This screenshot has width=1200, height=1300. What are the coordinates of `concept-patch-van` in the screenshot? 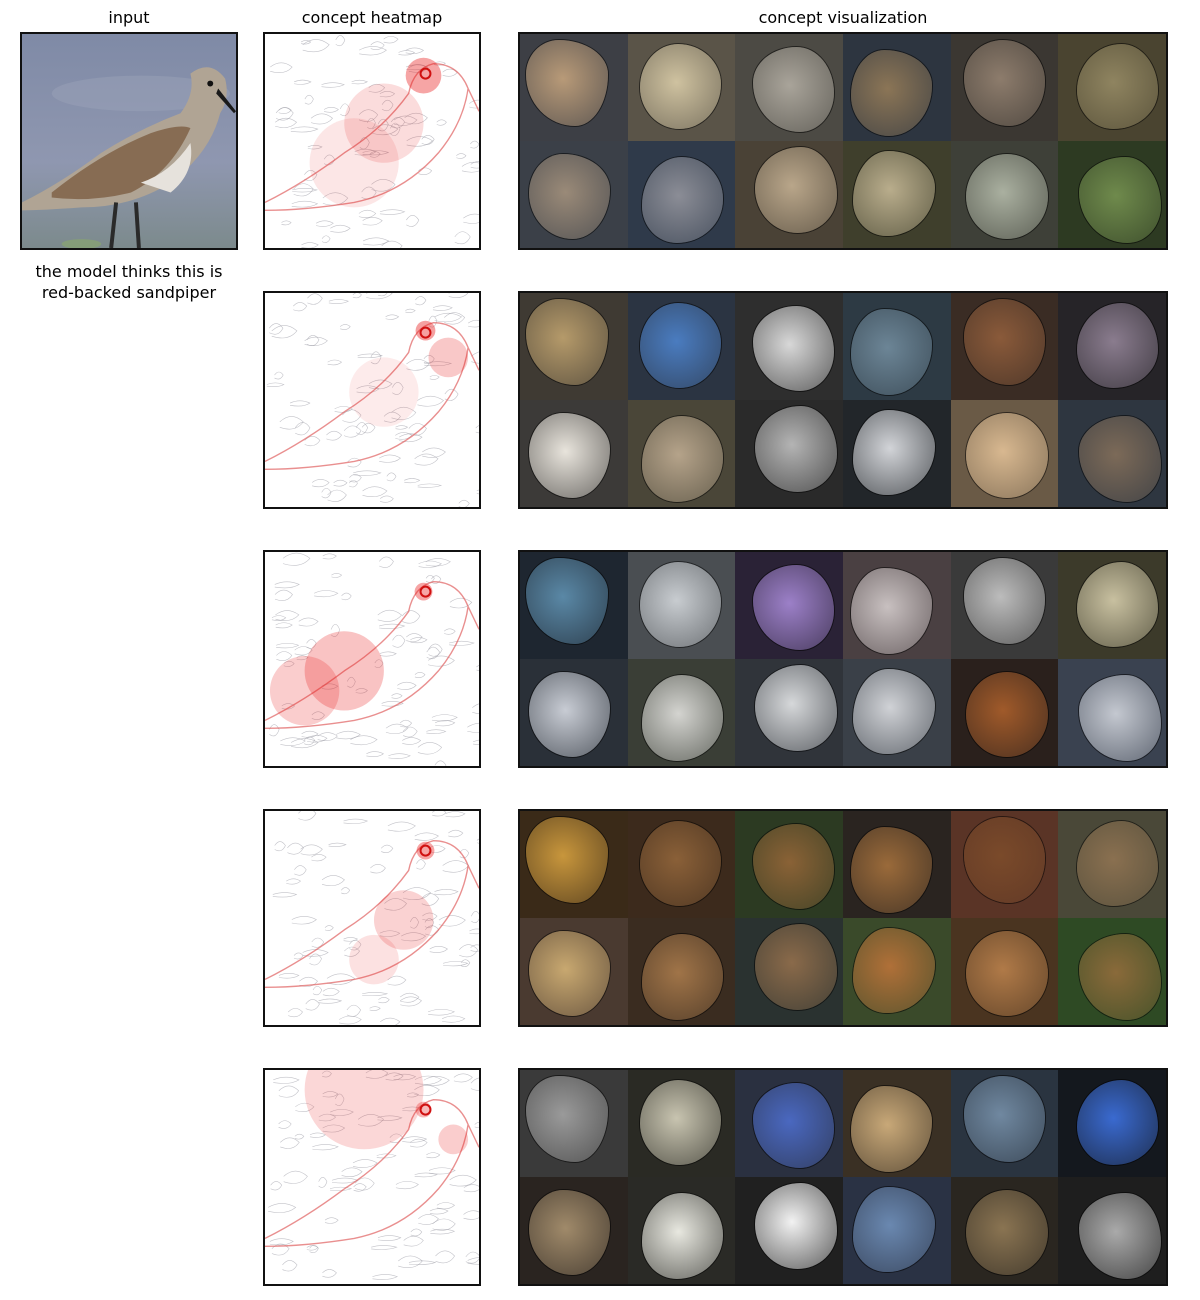 It's located at (574, 453).